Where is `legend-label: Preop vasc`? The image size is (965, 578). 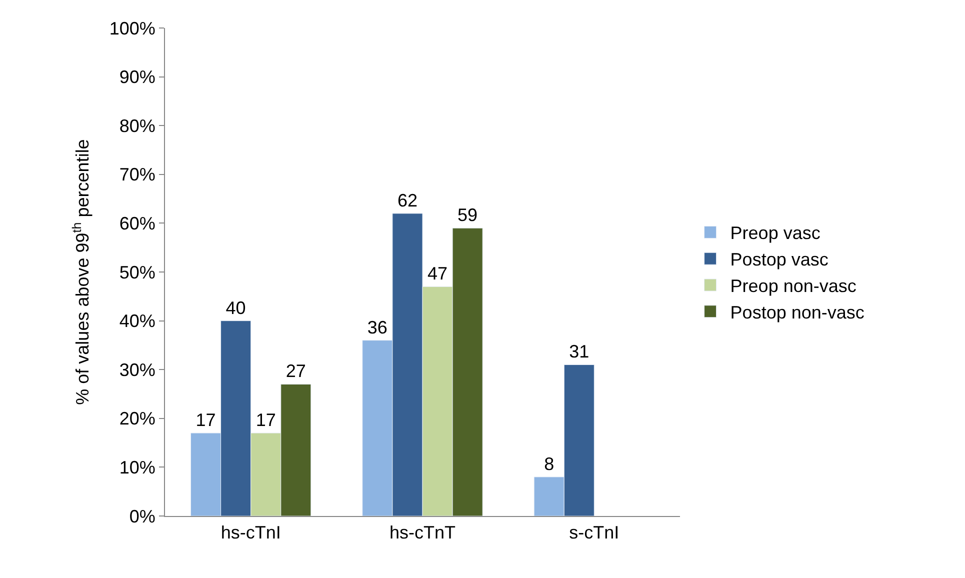 legend-label: Preop vasc is located at coordinates (775, 233).